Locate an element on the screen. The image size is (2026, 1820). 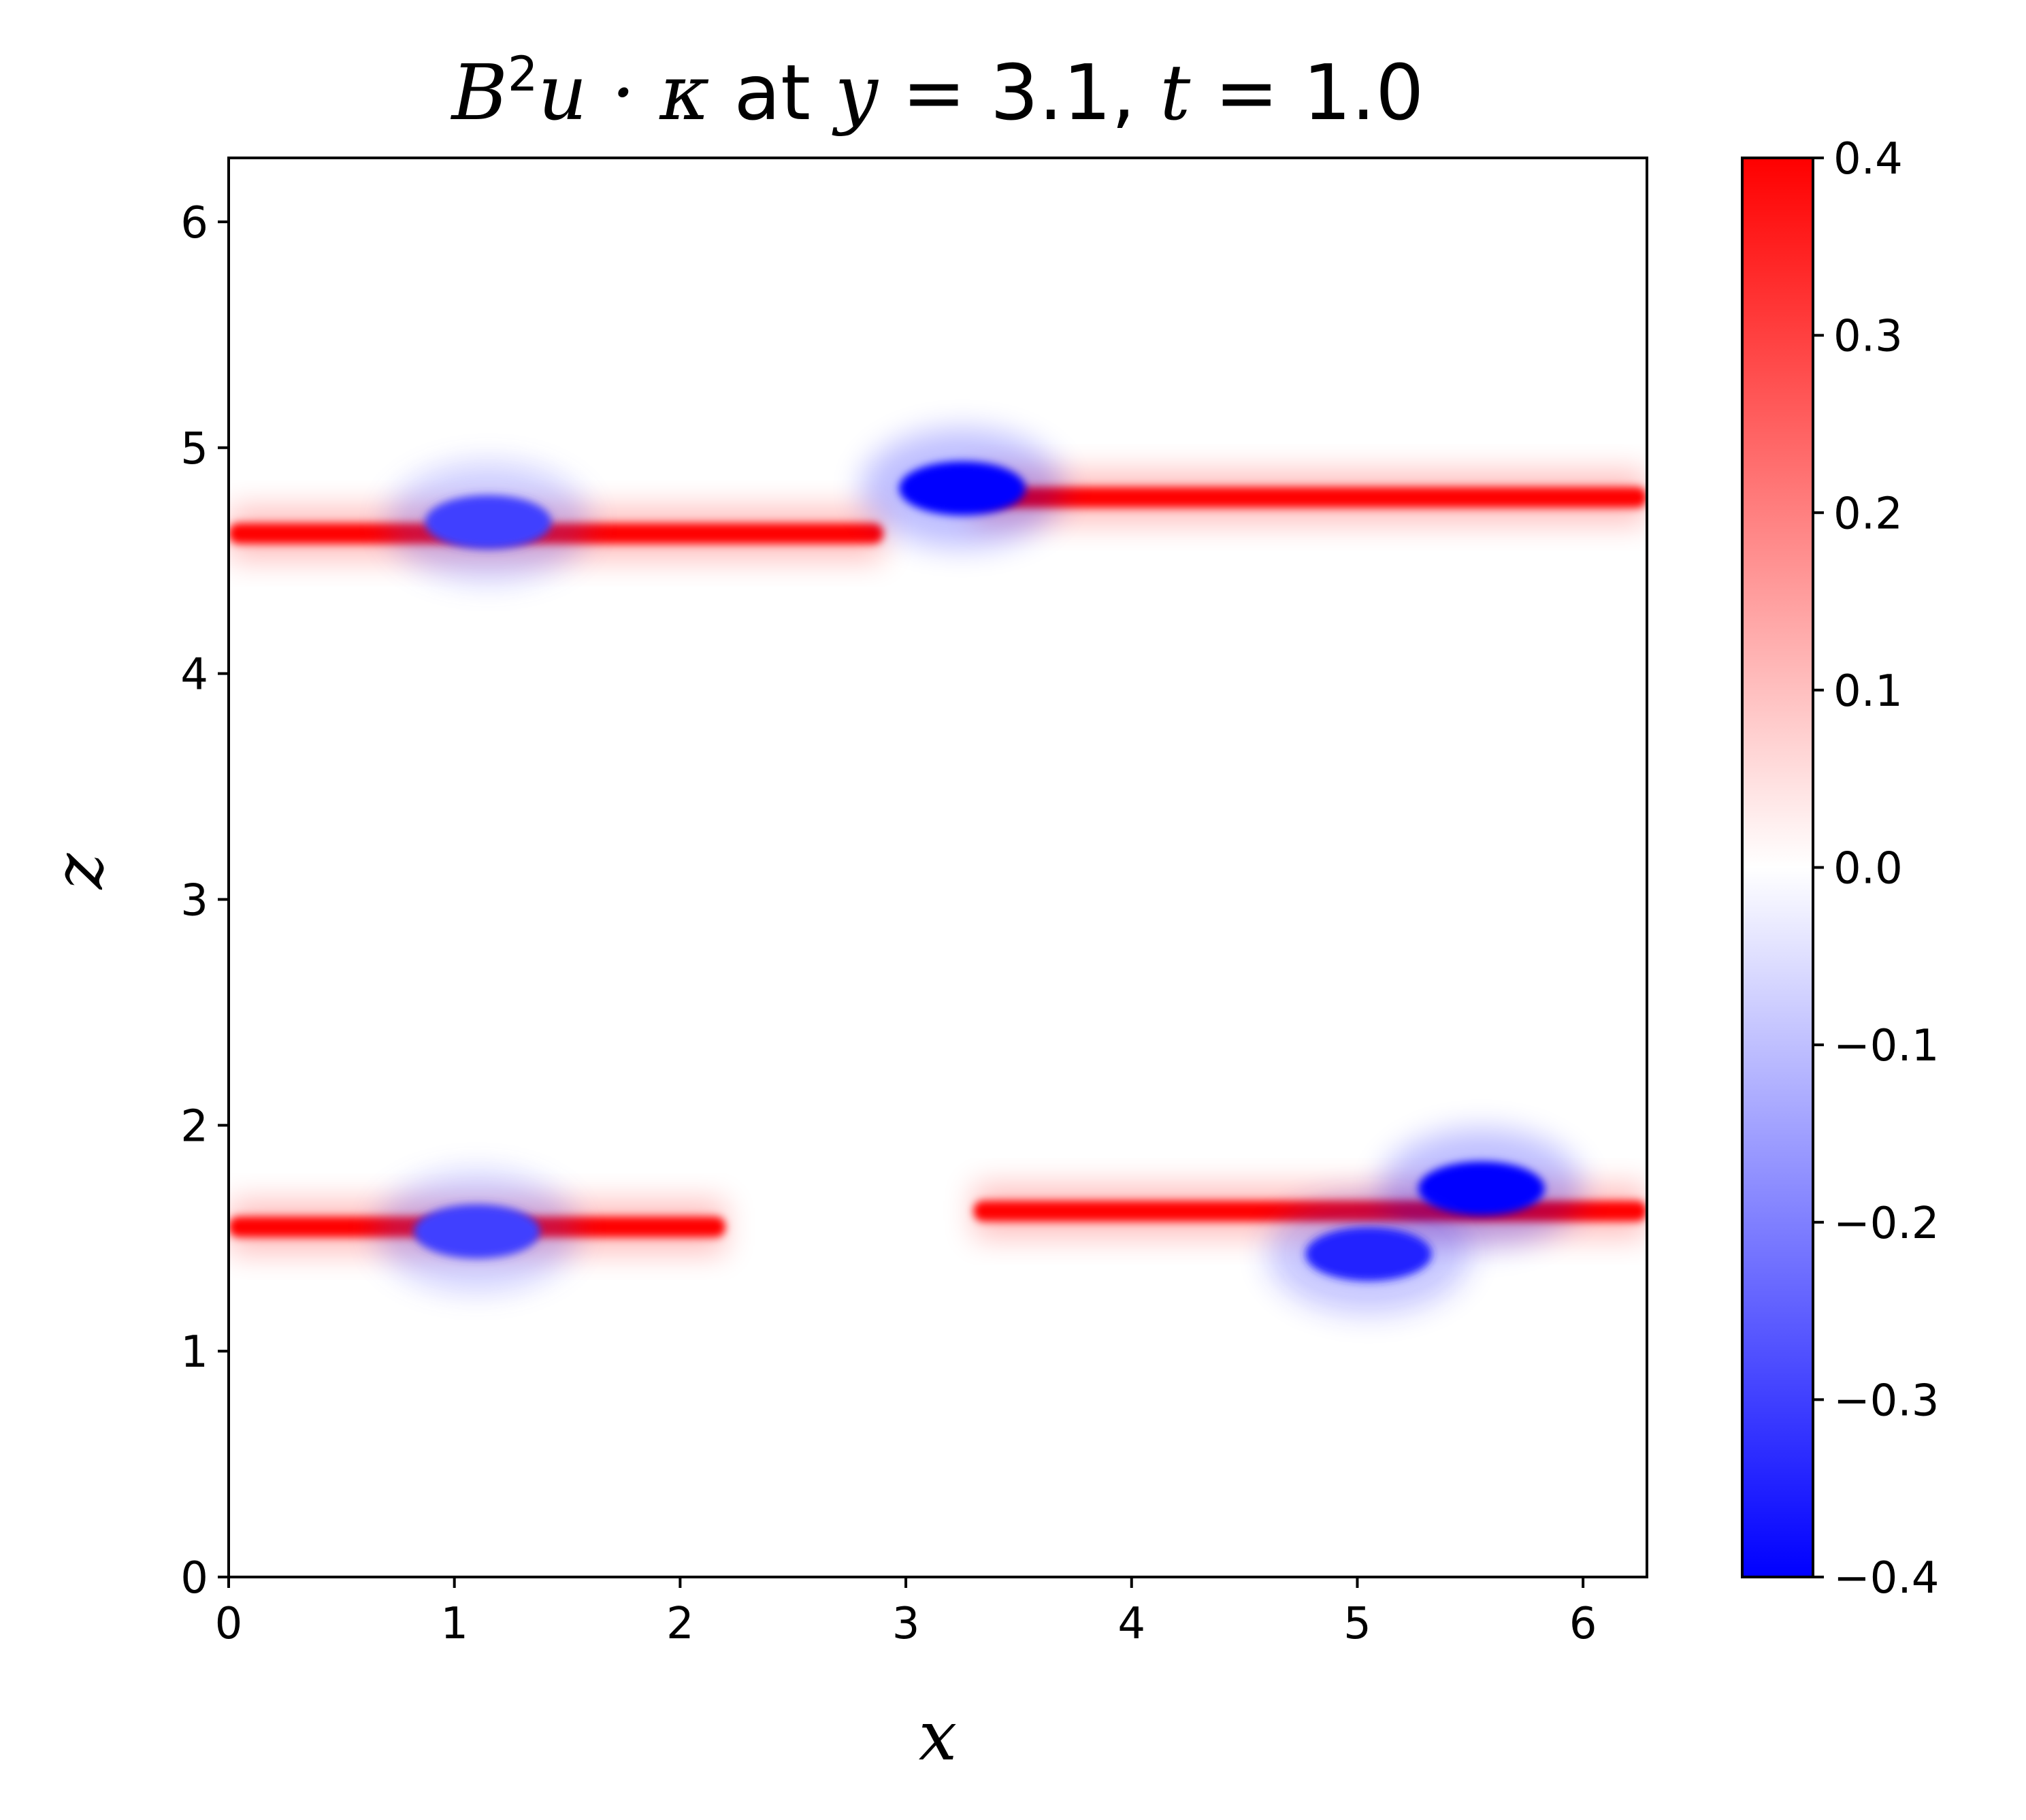
x-axis-label: x is located at coordinates (938, 1736).